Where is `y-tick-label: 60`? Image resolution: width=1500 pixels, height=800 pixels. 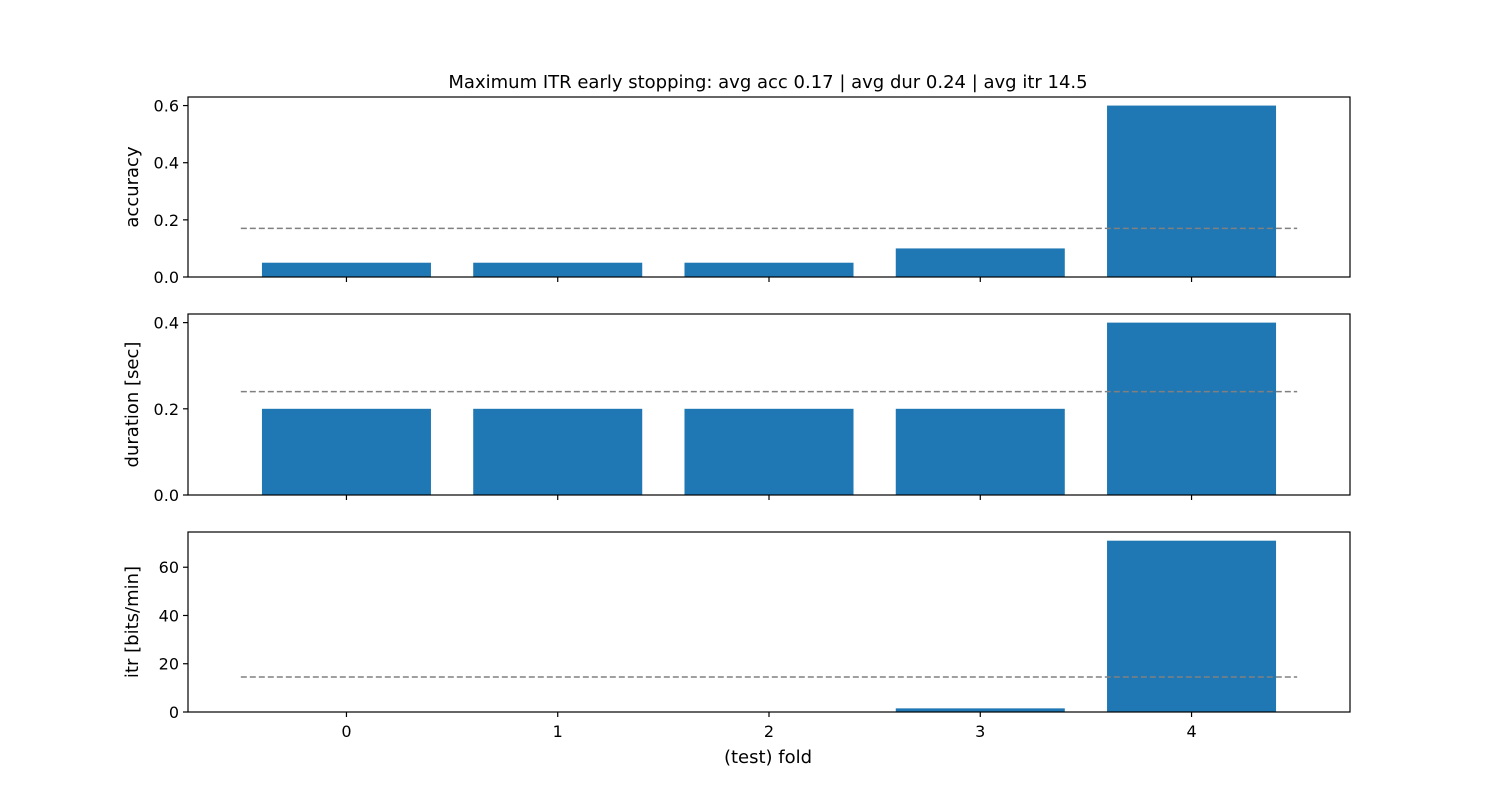 y-tick-label: 60 is located at coordinates (169, 567).